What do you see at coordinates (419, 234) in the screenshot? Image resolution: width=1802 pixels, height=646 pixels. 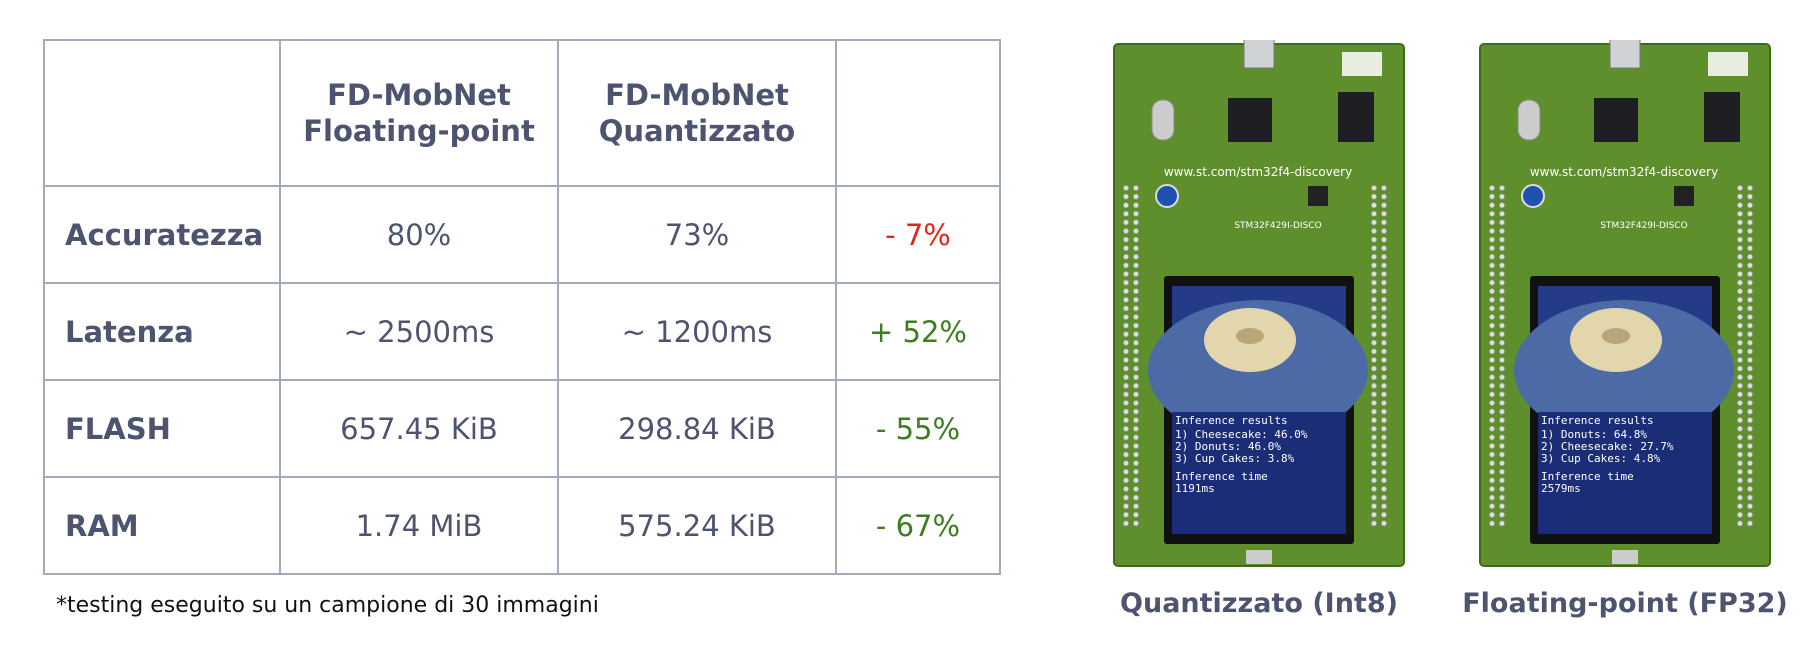 I see `value-cell: 80%` at bounding box center [419, 234].